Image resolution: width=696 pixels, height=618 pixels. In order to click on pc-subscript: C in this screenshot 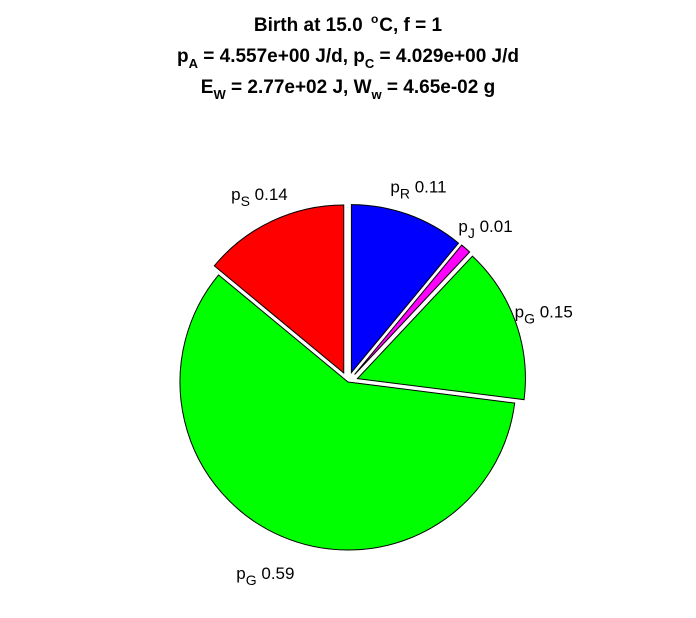, I will do `click(369, 63)`.